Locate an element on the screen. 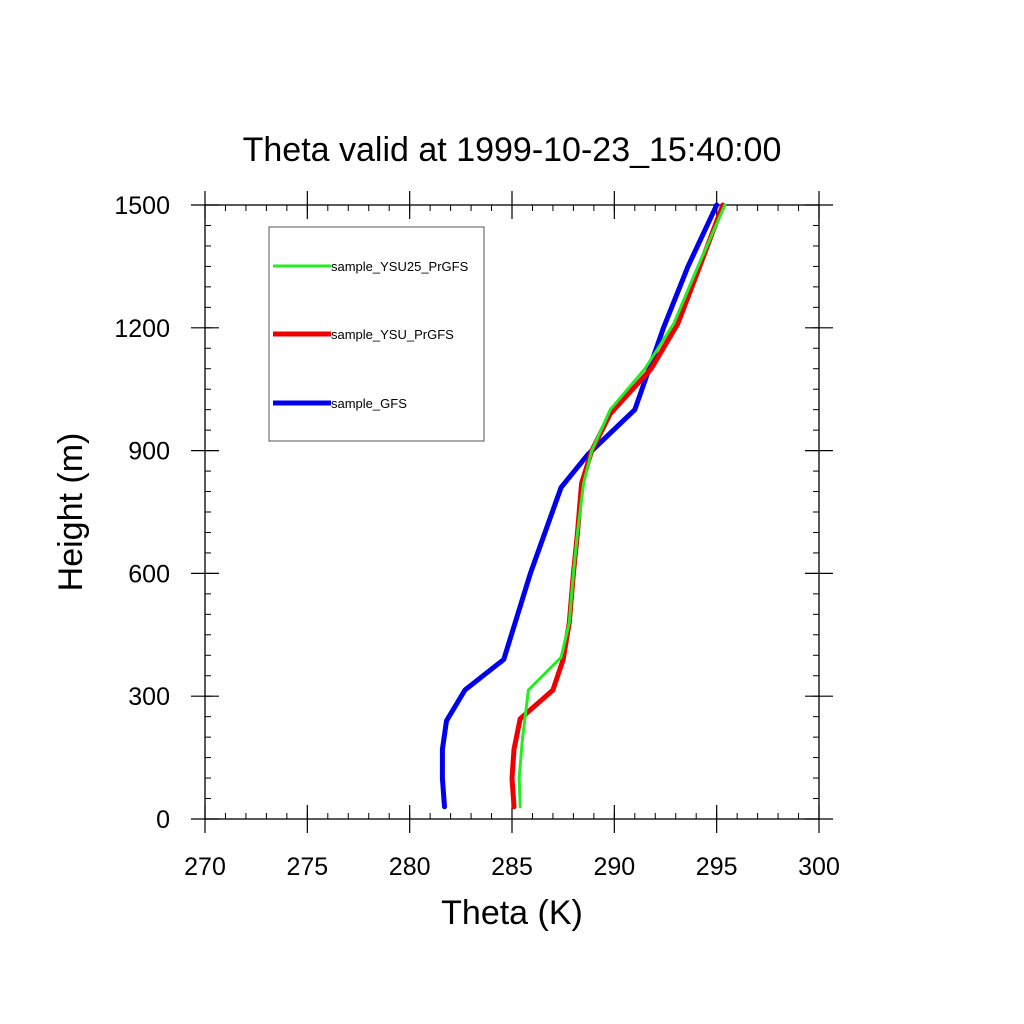 This screenshot has height=1024, width=1024. y-tick-label: 1200 is located at coordinates (142, 329).